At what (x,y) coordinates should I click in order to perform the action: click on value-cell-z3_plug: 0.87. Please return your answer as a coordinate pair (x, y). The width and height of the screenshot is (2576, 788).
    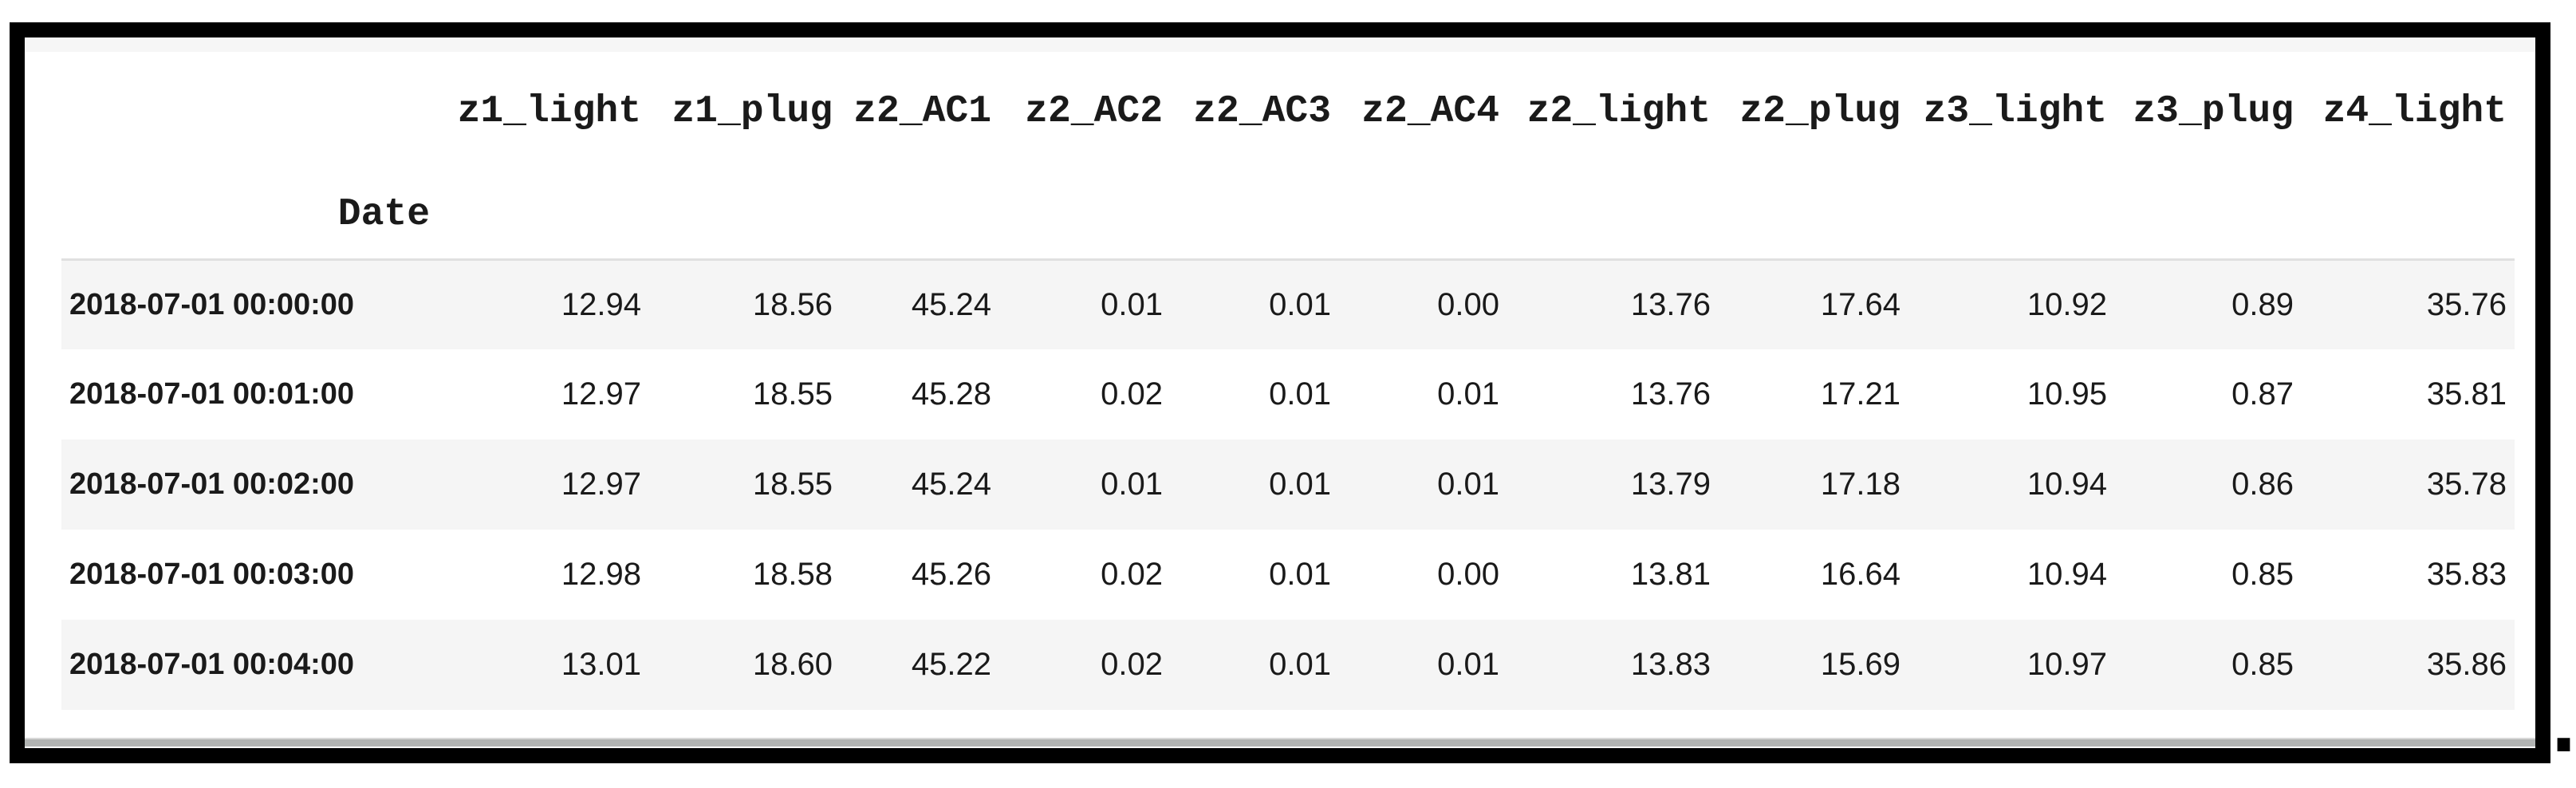
    Looking at the image, I should click on (2262, 394).